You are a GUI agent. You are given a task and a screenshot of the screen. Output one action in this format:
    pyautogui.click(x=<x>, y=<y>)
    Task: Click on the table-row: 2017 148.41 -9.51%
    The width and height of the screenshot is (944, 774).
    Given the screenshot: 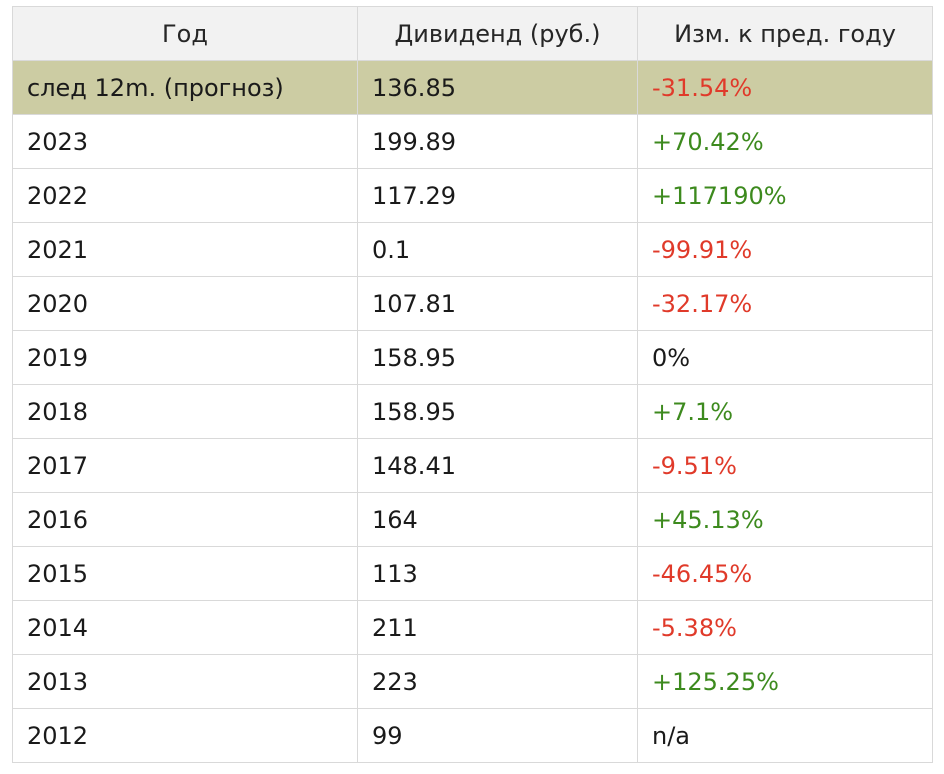 What is the action you would take?
    pyautogui.click(x=472, y=465)
    